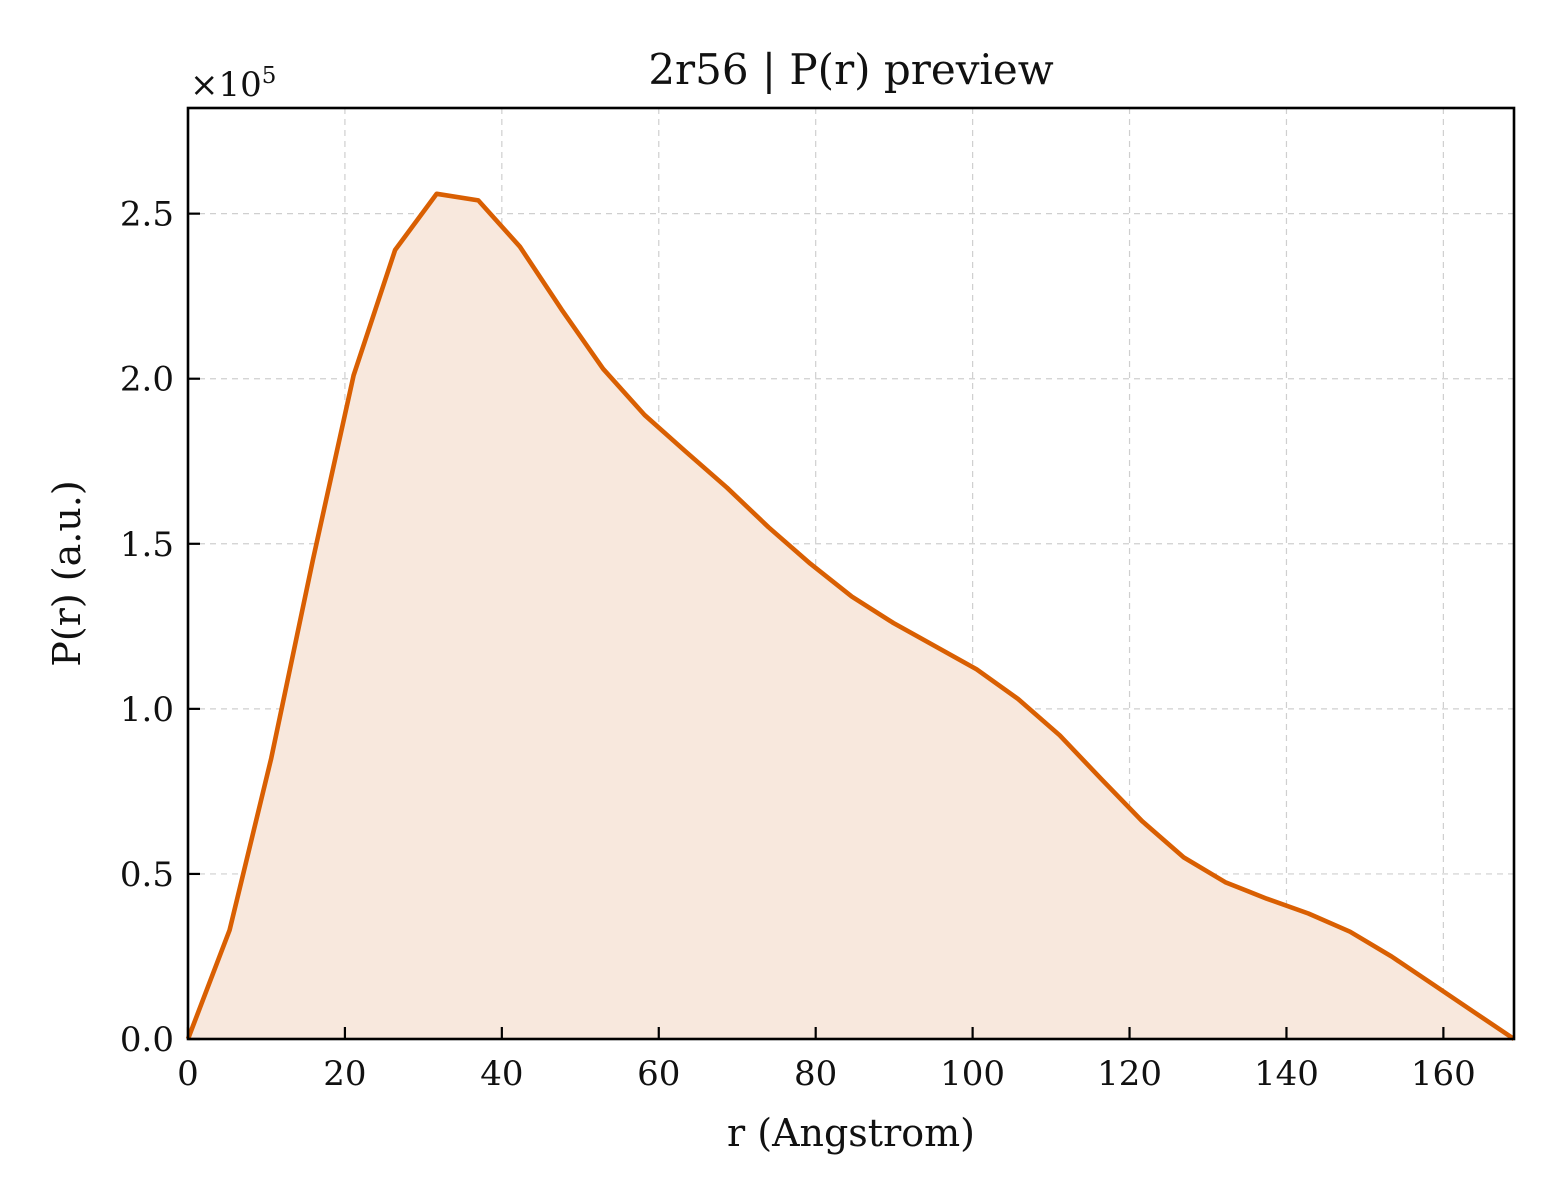  I want to click on y-axis-multiplier: ×105, so click(233, 84).